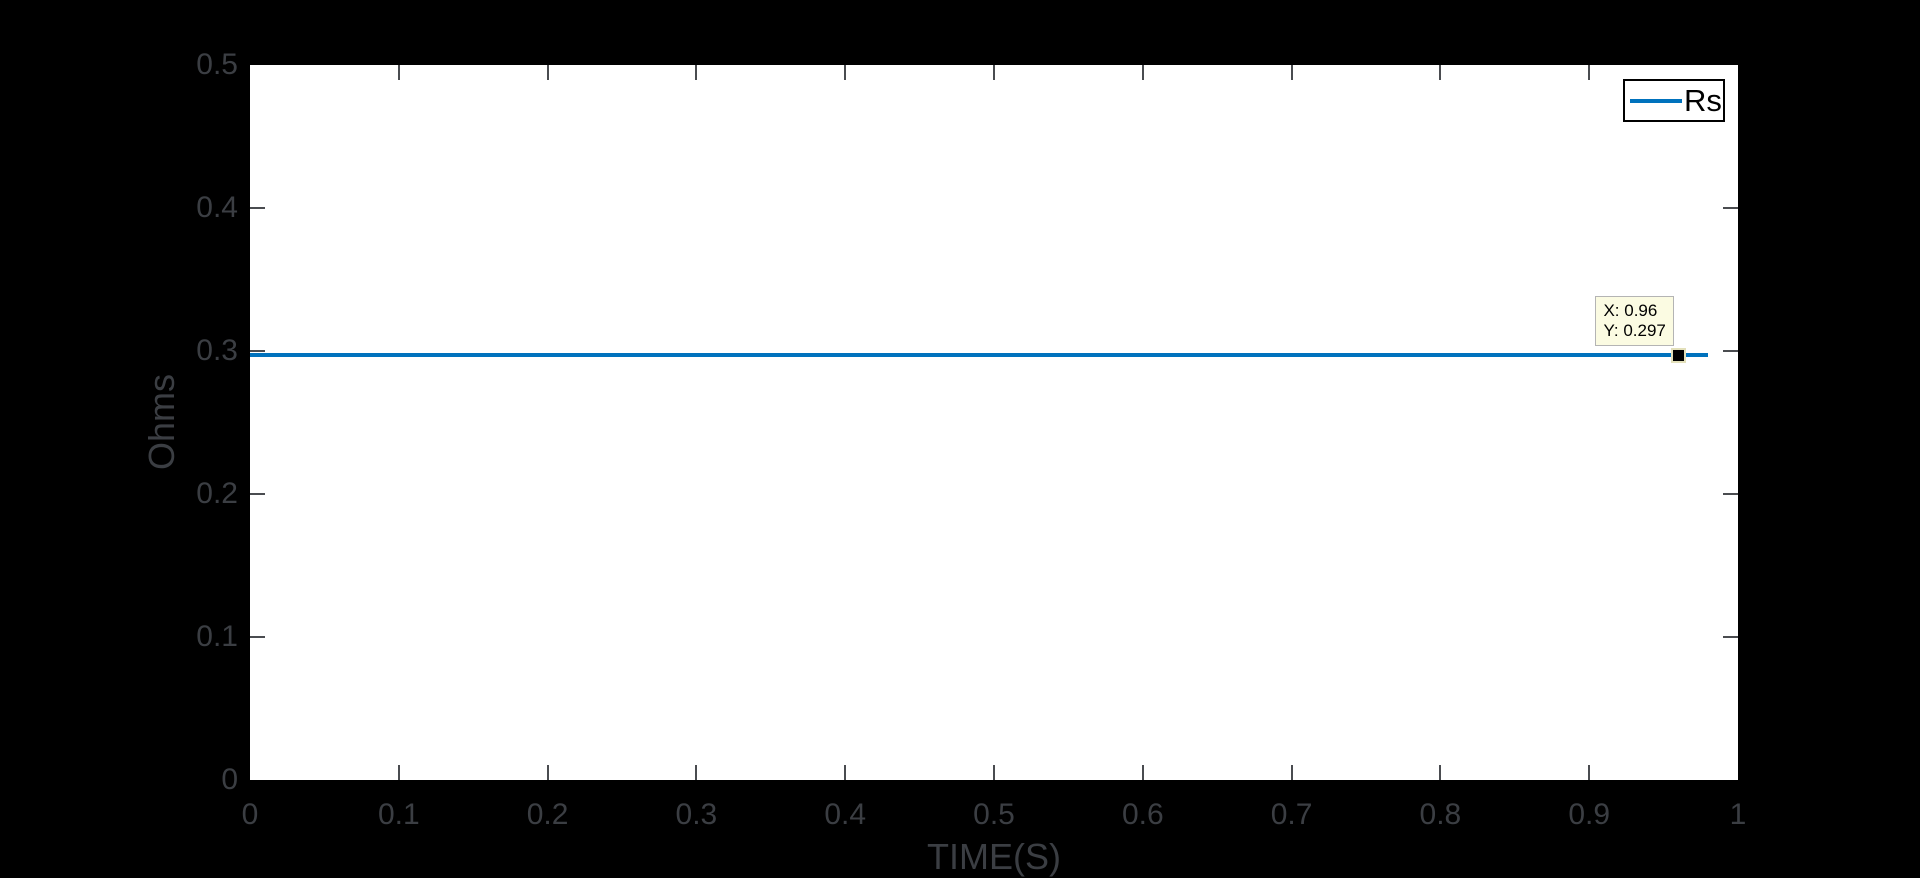 This screenshot has height=878, width=1920. Describe the element at coordinates (1656, 100) in the screenshot. I see `legend-line-sample` at that location.